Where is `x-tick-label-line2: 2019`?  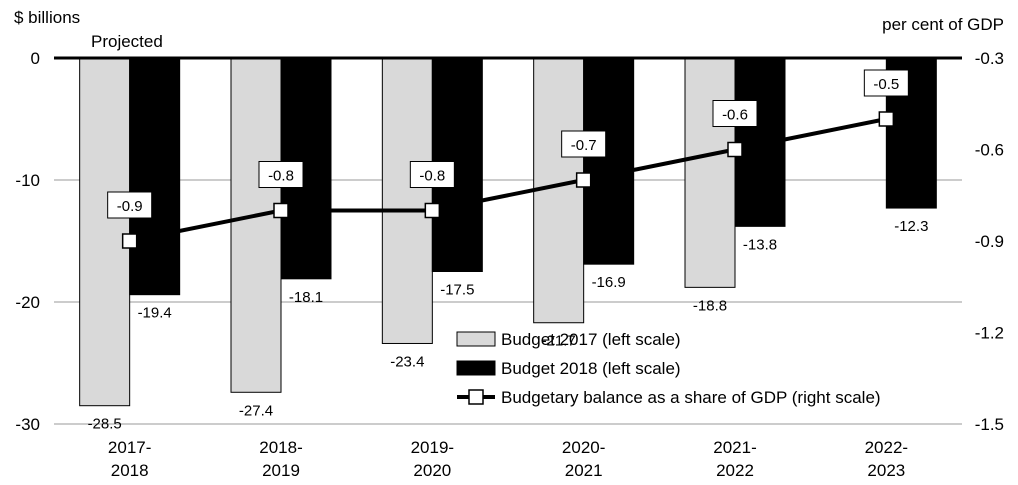
x-tick-label-line2: 2019 is located at coordinates (281, 470).